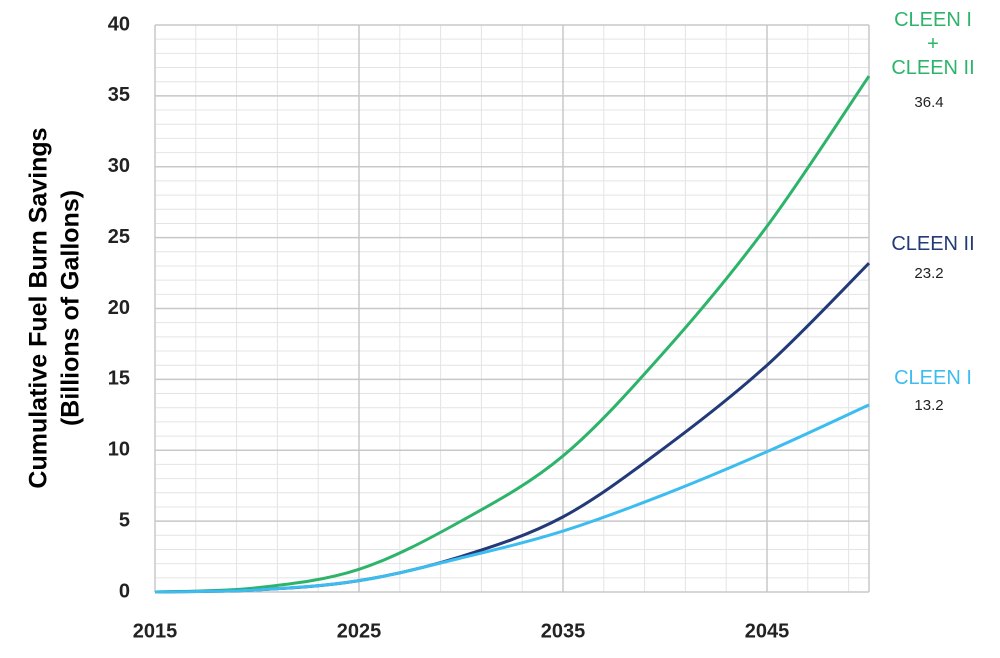 This screenshot has height=658, width=1000. I want to click on series-label: CLEEN II, so click(933, 244).